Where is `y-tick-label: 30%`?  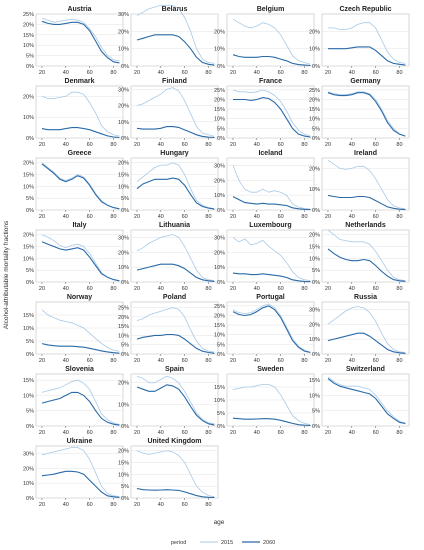 y-tick-label: 30% is located at coordinates (28, 454).